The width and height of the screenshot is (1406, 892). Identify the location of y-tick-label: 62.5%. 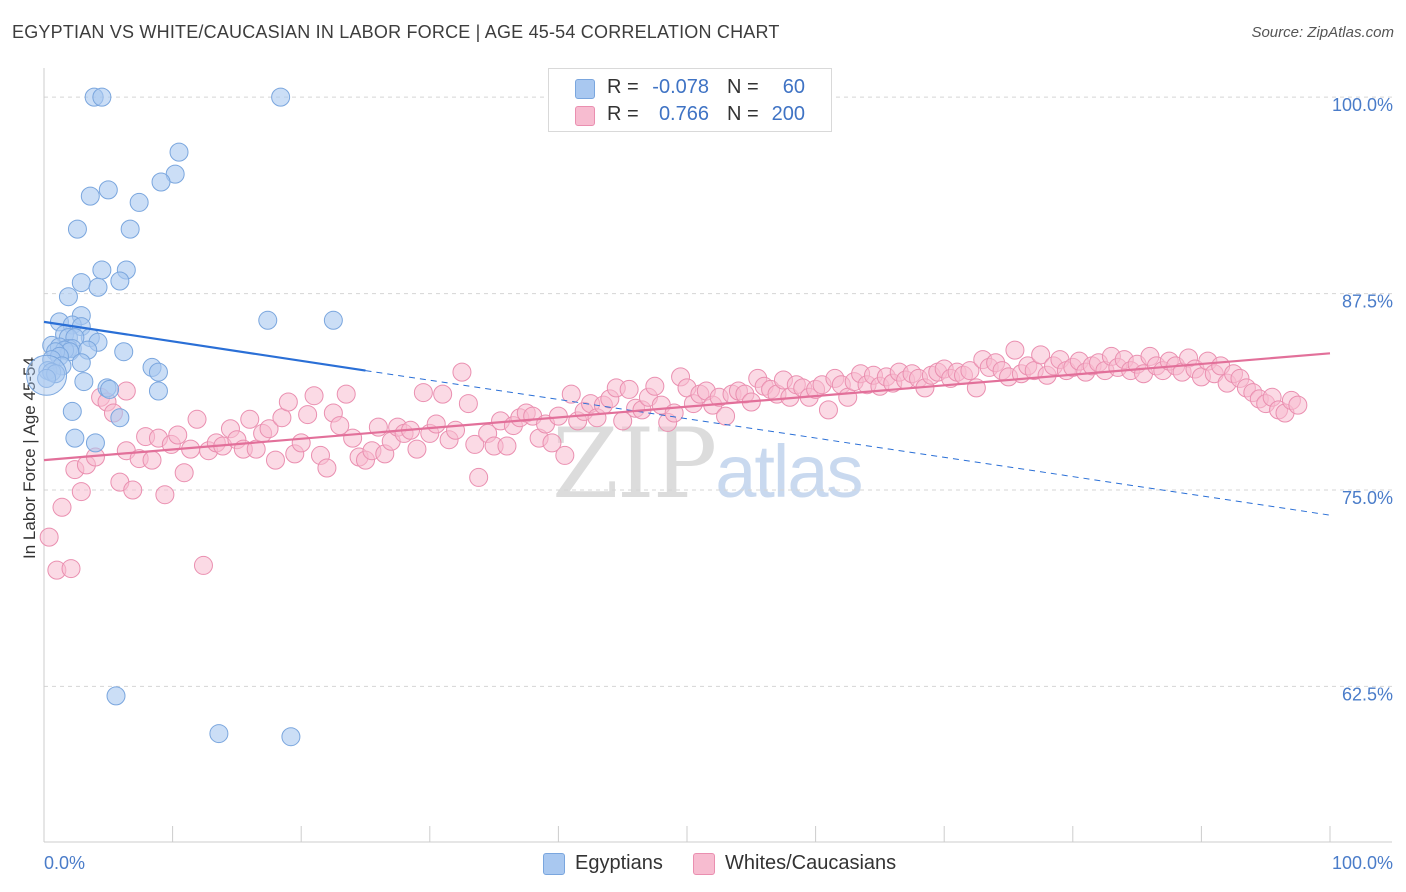
(1367, 694).